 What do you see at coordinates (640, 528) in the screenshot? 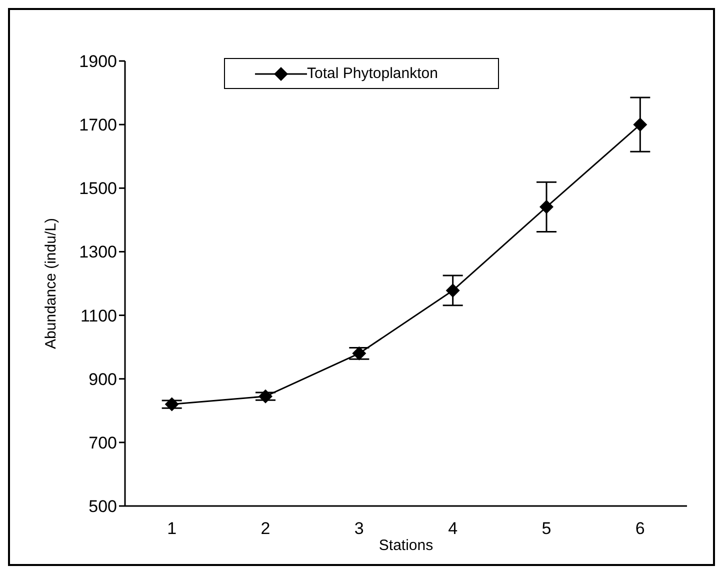
I see `x-tick-label: 6` at bounding box center [640, 528].